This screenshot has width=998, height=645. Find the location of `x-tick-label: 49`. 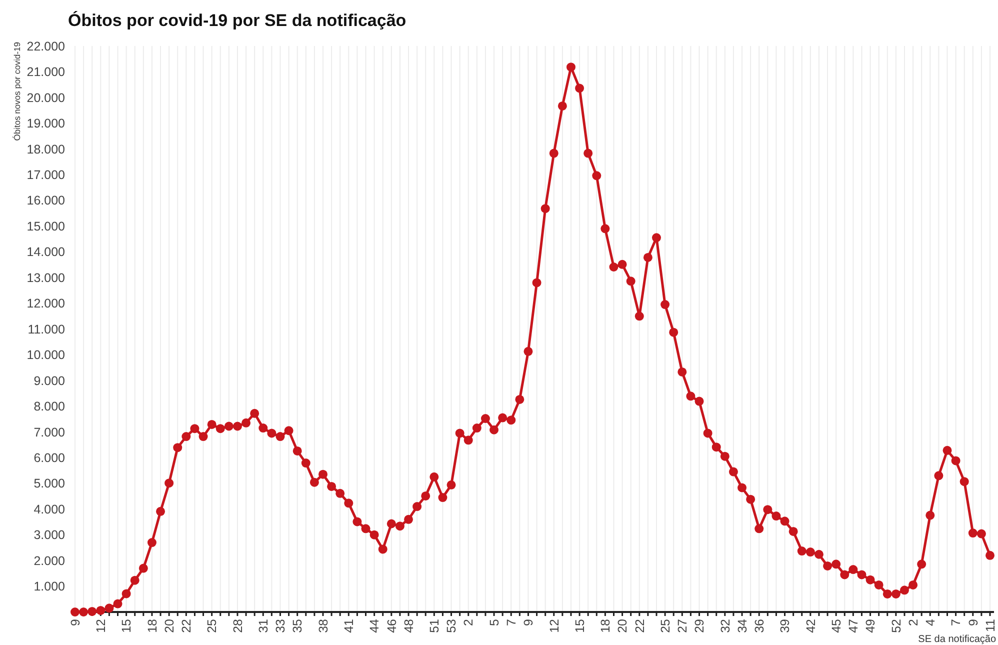

x-tick-label: 49 is located at coordinates (871, 625).